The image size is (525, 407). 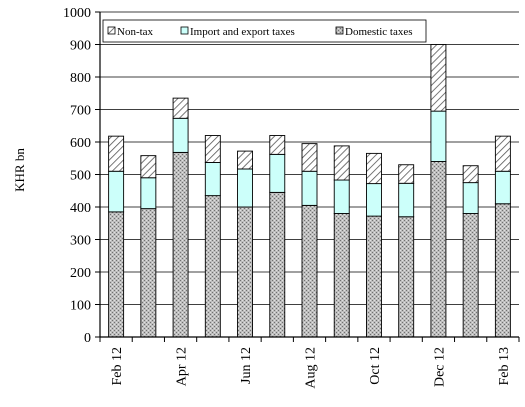 I want to click on legend-label: Non-tax, so click(x=135, y=32).